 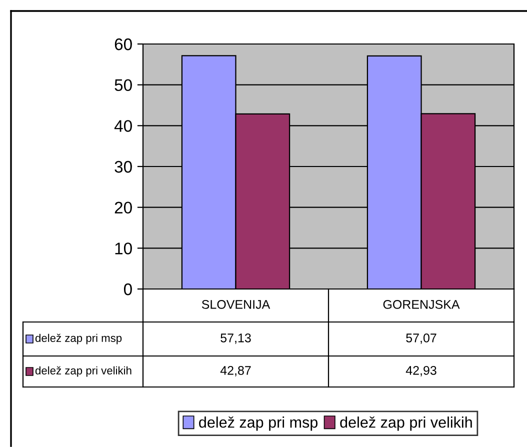 I want to click on data-label: 42,93, so click(x=421, y=371).